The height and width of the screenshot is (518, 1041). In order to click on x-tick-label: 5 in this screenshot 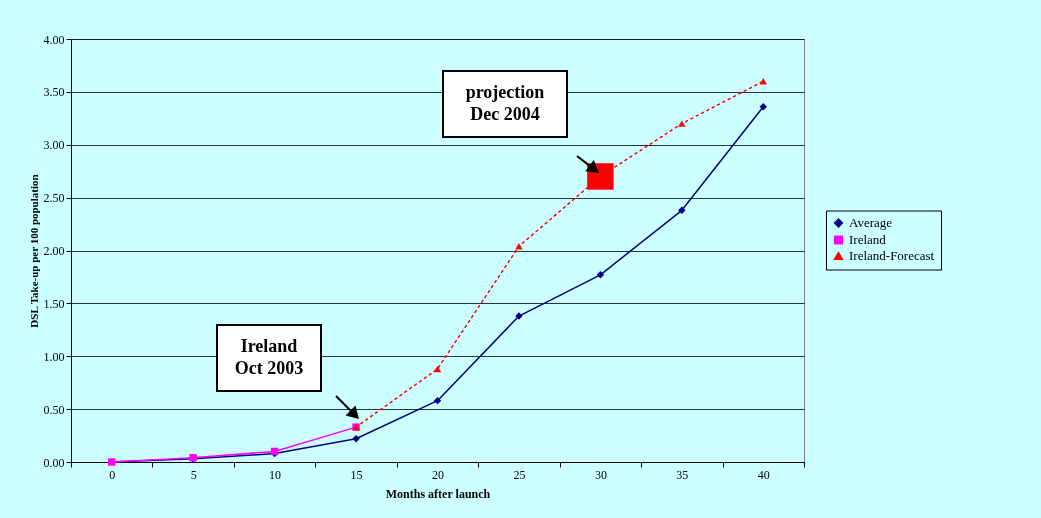, I will do `click(193, 474)`.